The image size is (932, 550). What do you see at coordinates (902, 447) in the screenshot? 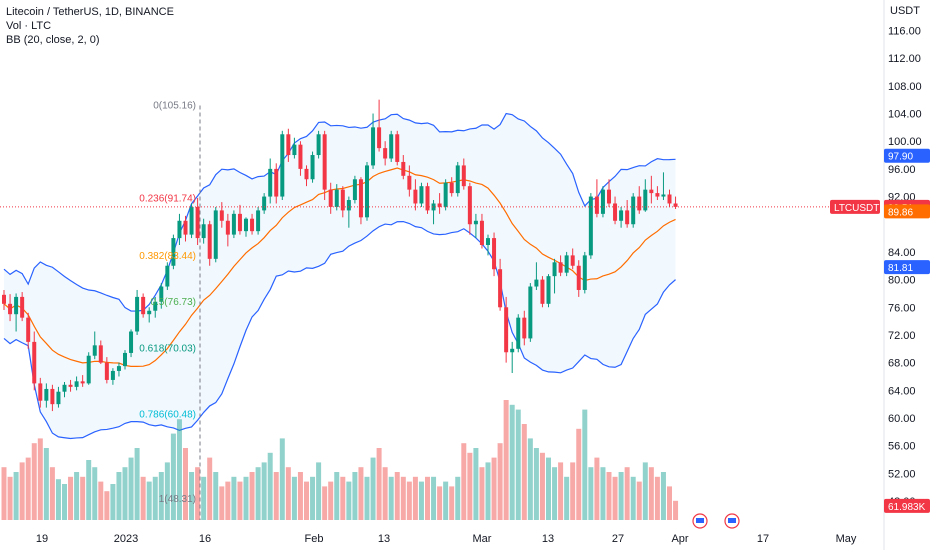
I see `price-tick-label: 56.00` at bounding box center [902, 447].